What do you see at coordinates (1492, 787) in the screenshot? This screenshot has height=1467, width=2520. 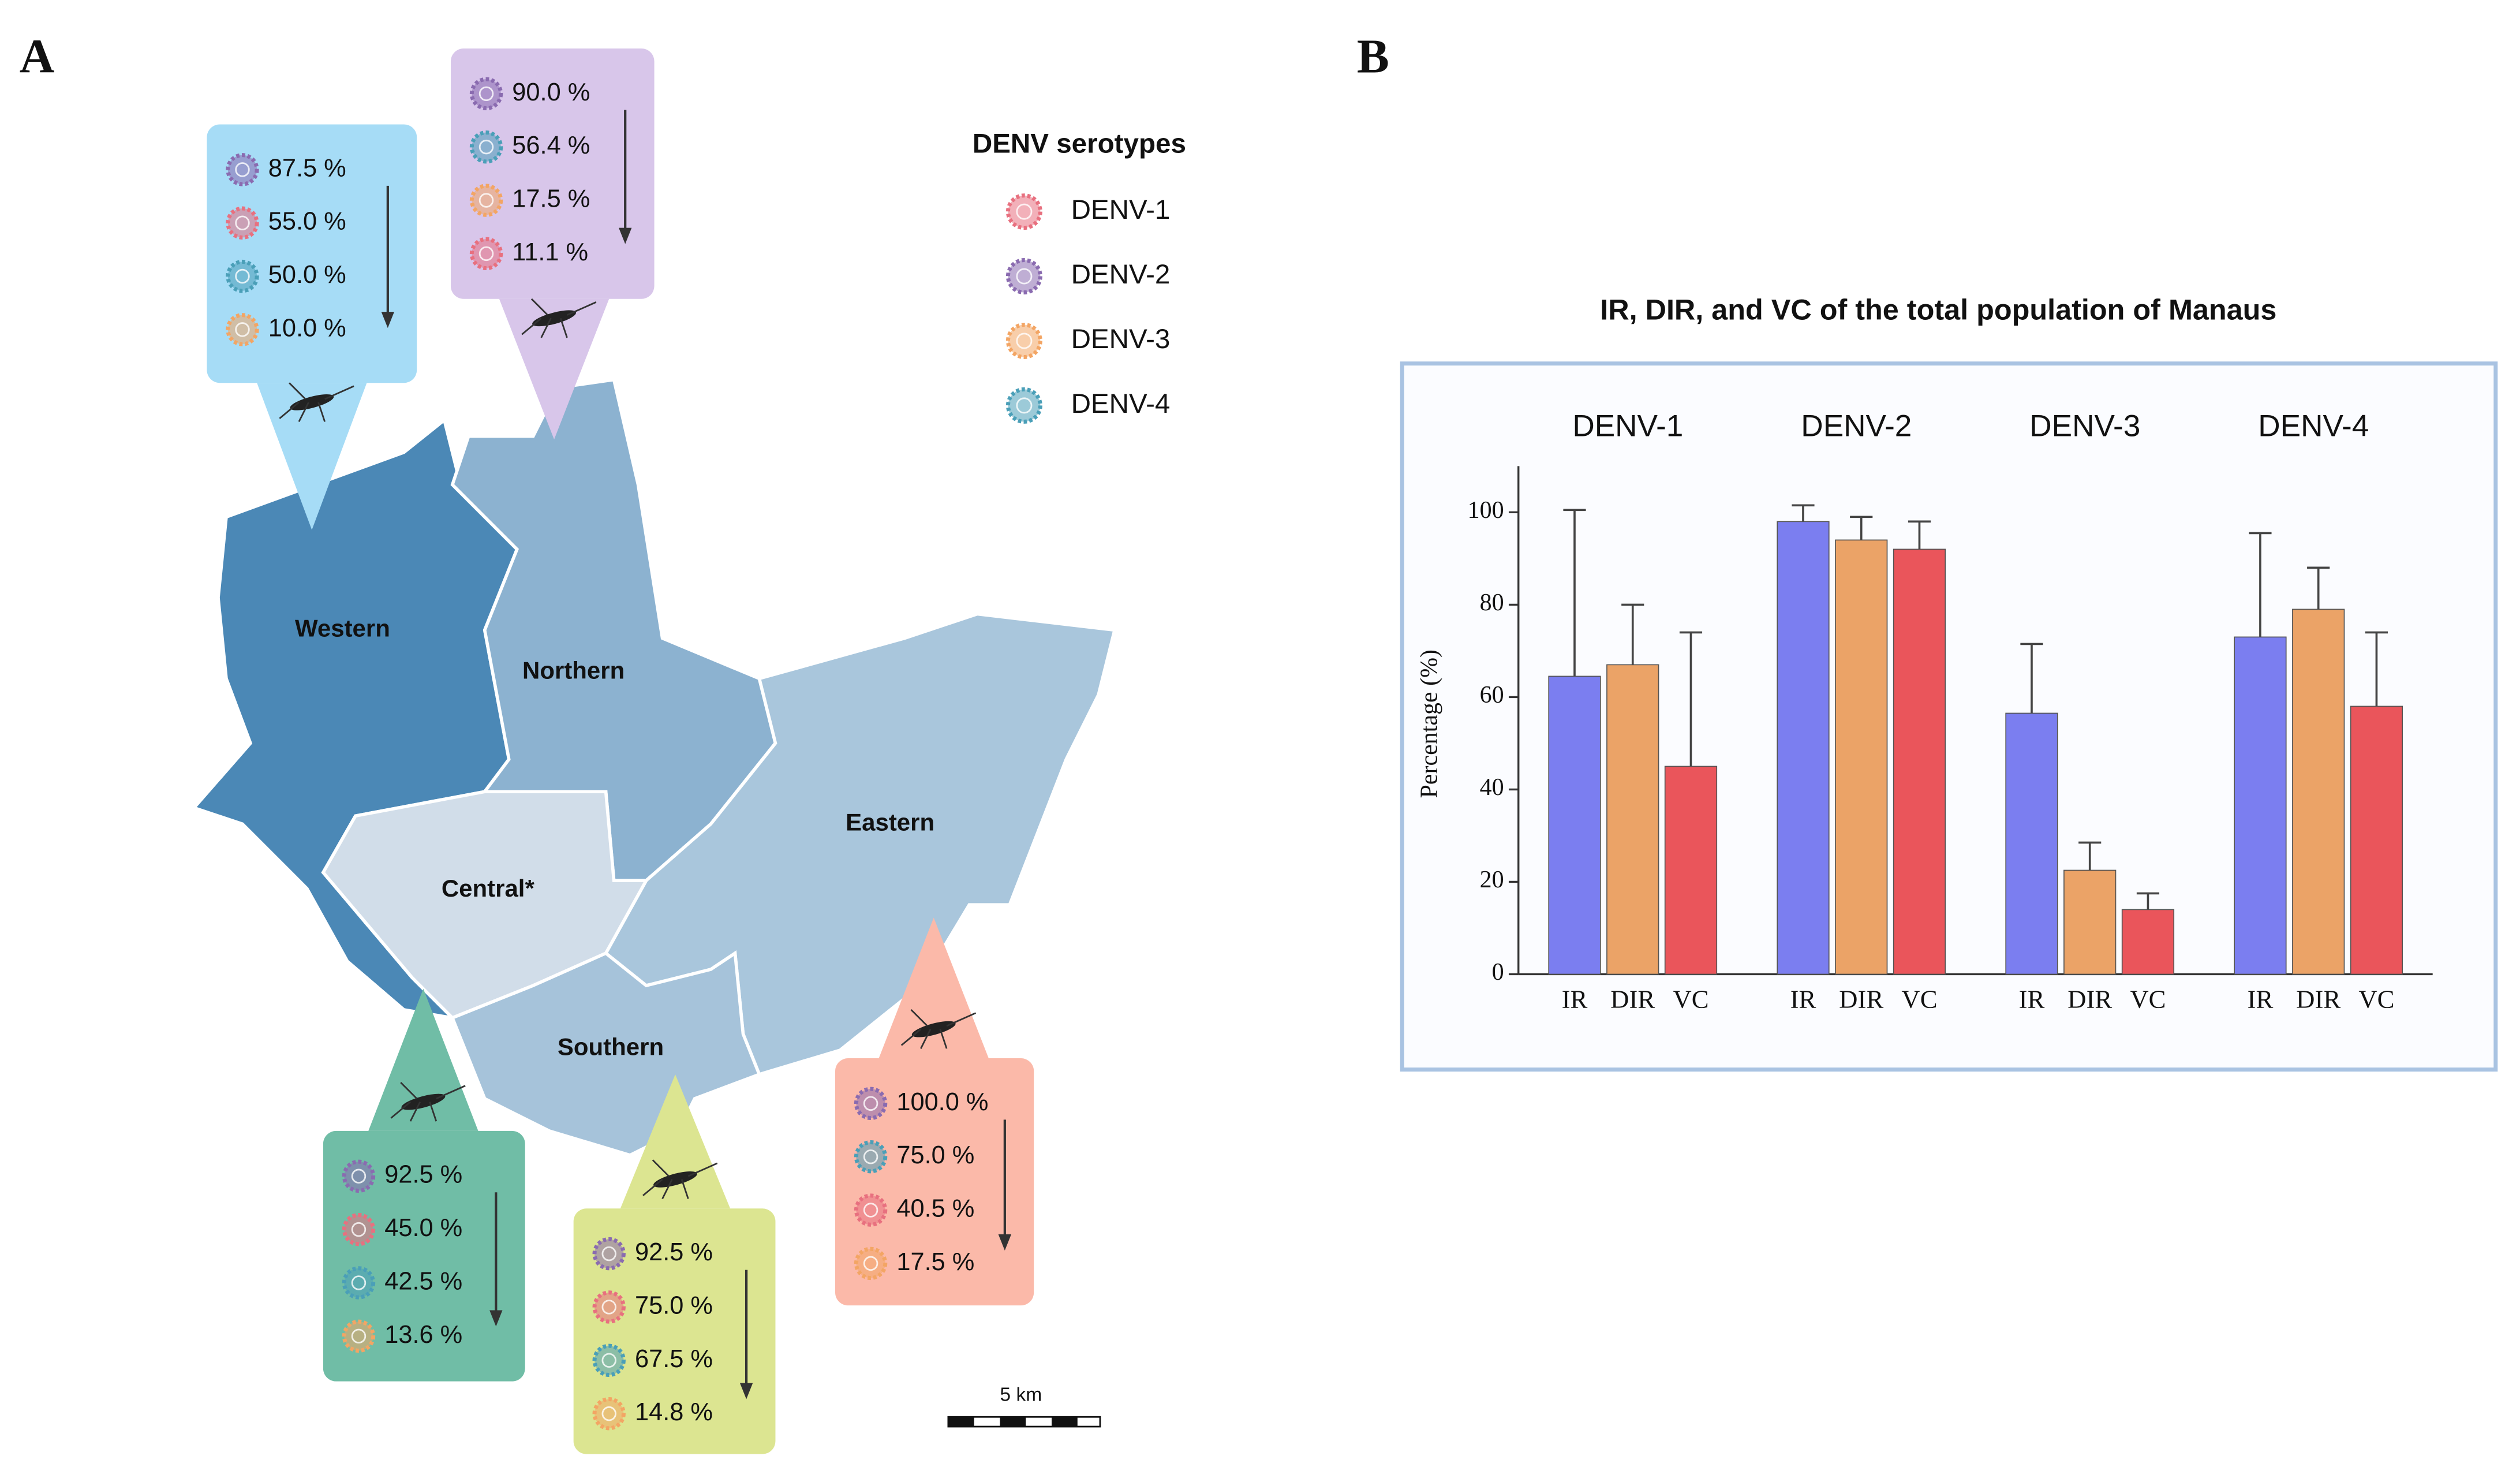 I see `y-tick-label: 40` at bounding box center [1492, 787].